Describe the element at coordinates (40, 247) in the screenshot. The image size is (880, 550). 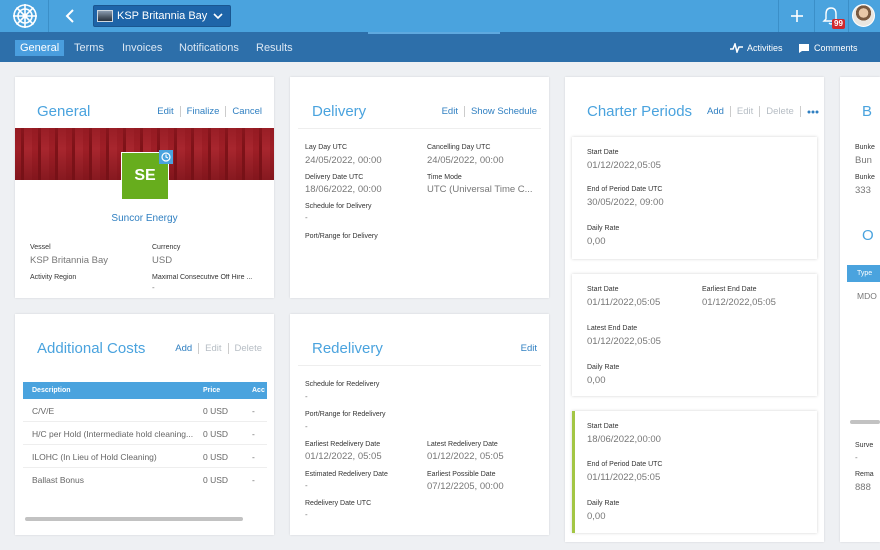
I see `vessel-label: Vessel` at that location.